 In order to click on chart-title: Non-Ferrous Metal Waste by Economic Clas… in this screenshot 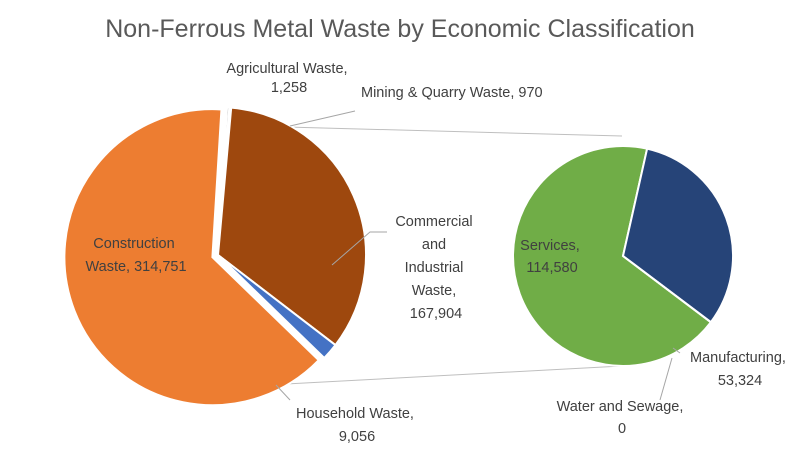, I will do `click(400, 29)`.